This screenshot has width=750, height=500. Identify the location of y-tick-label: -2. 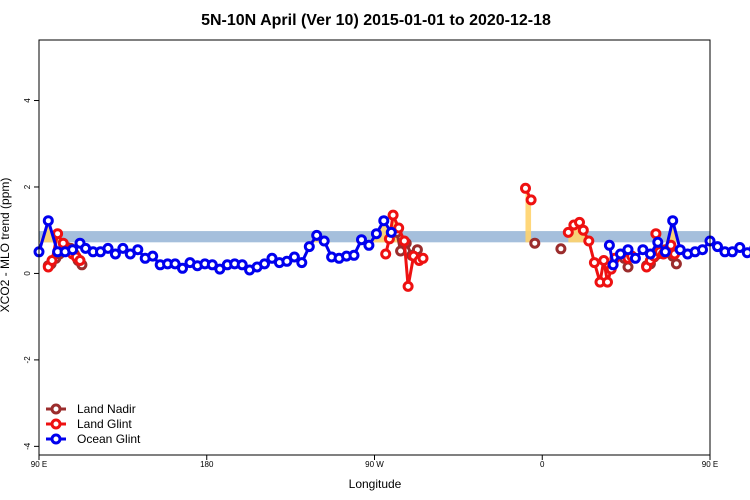
(27, 360).